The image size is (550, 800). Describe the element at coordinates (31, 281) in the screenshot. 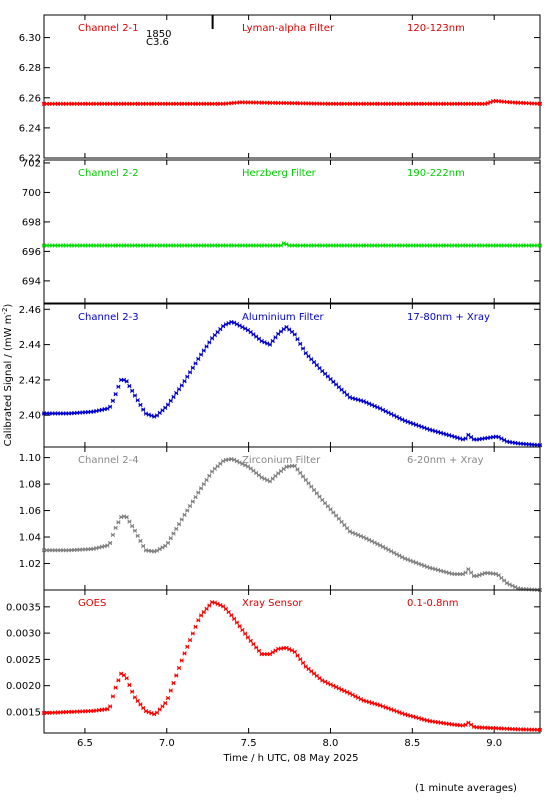

I see `y-tick-label: 694` at that location.